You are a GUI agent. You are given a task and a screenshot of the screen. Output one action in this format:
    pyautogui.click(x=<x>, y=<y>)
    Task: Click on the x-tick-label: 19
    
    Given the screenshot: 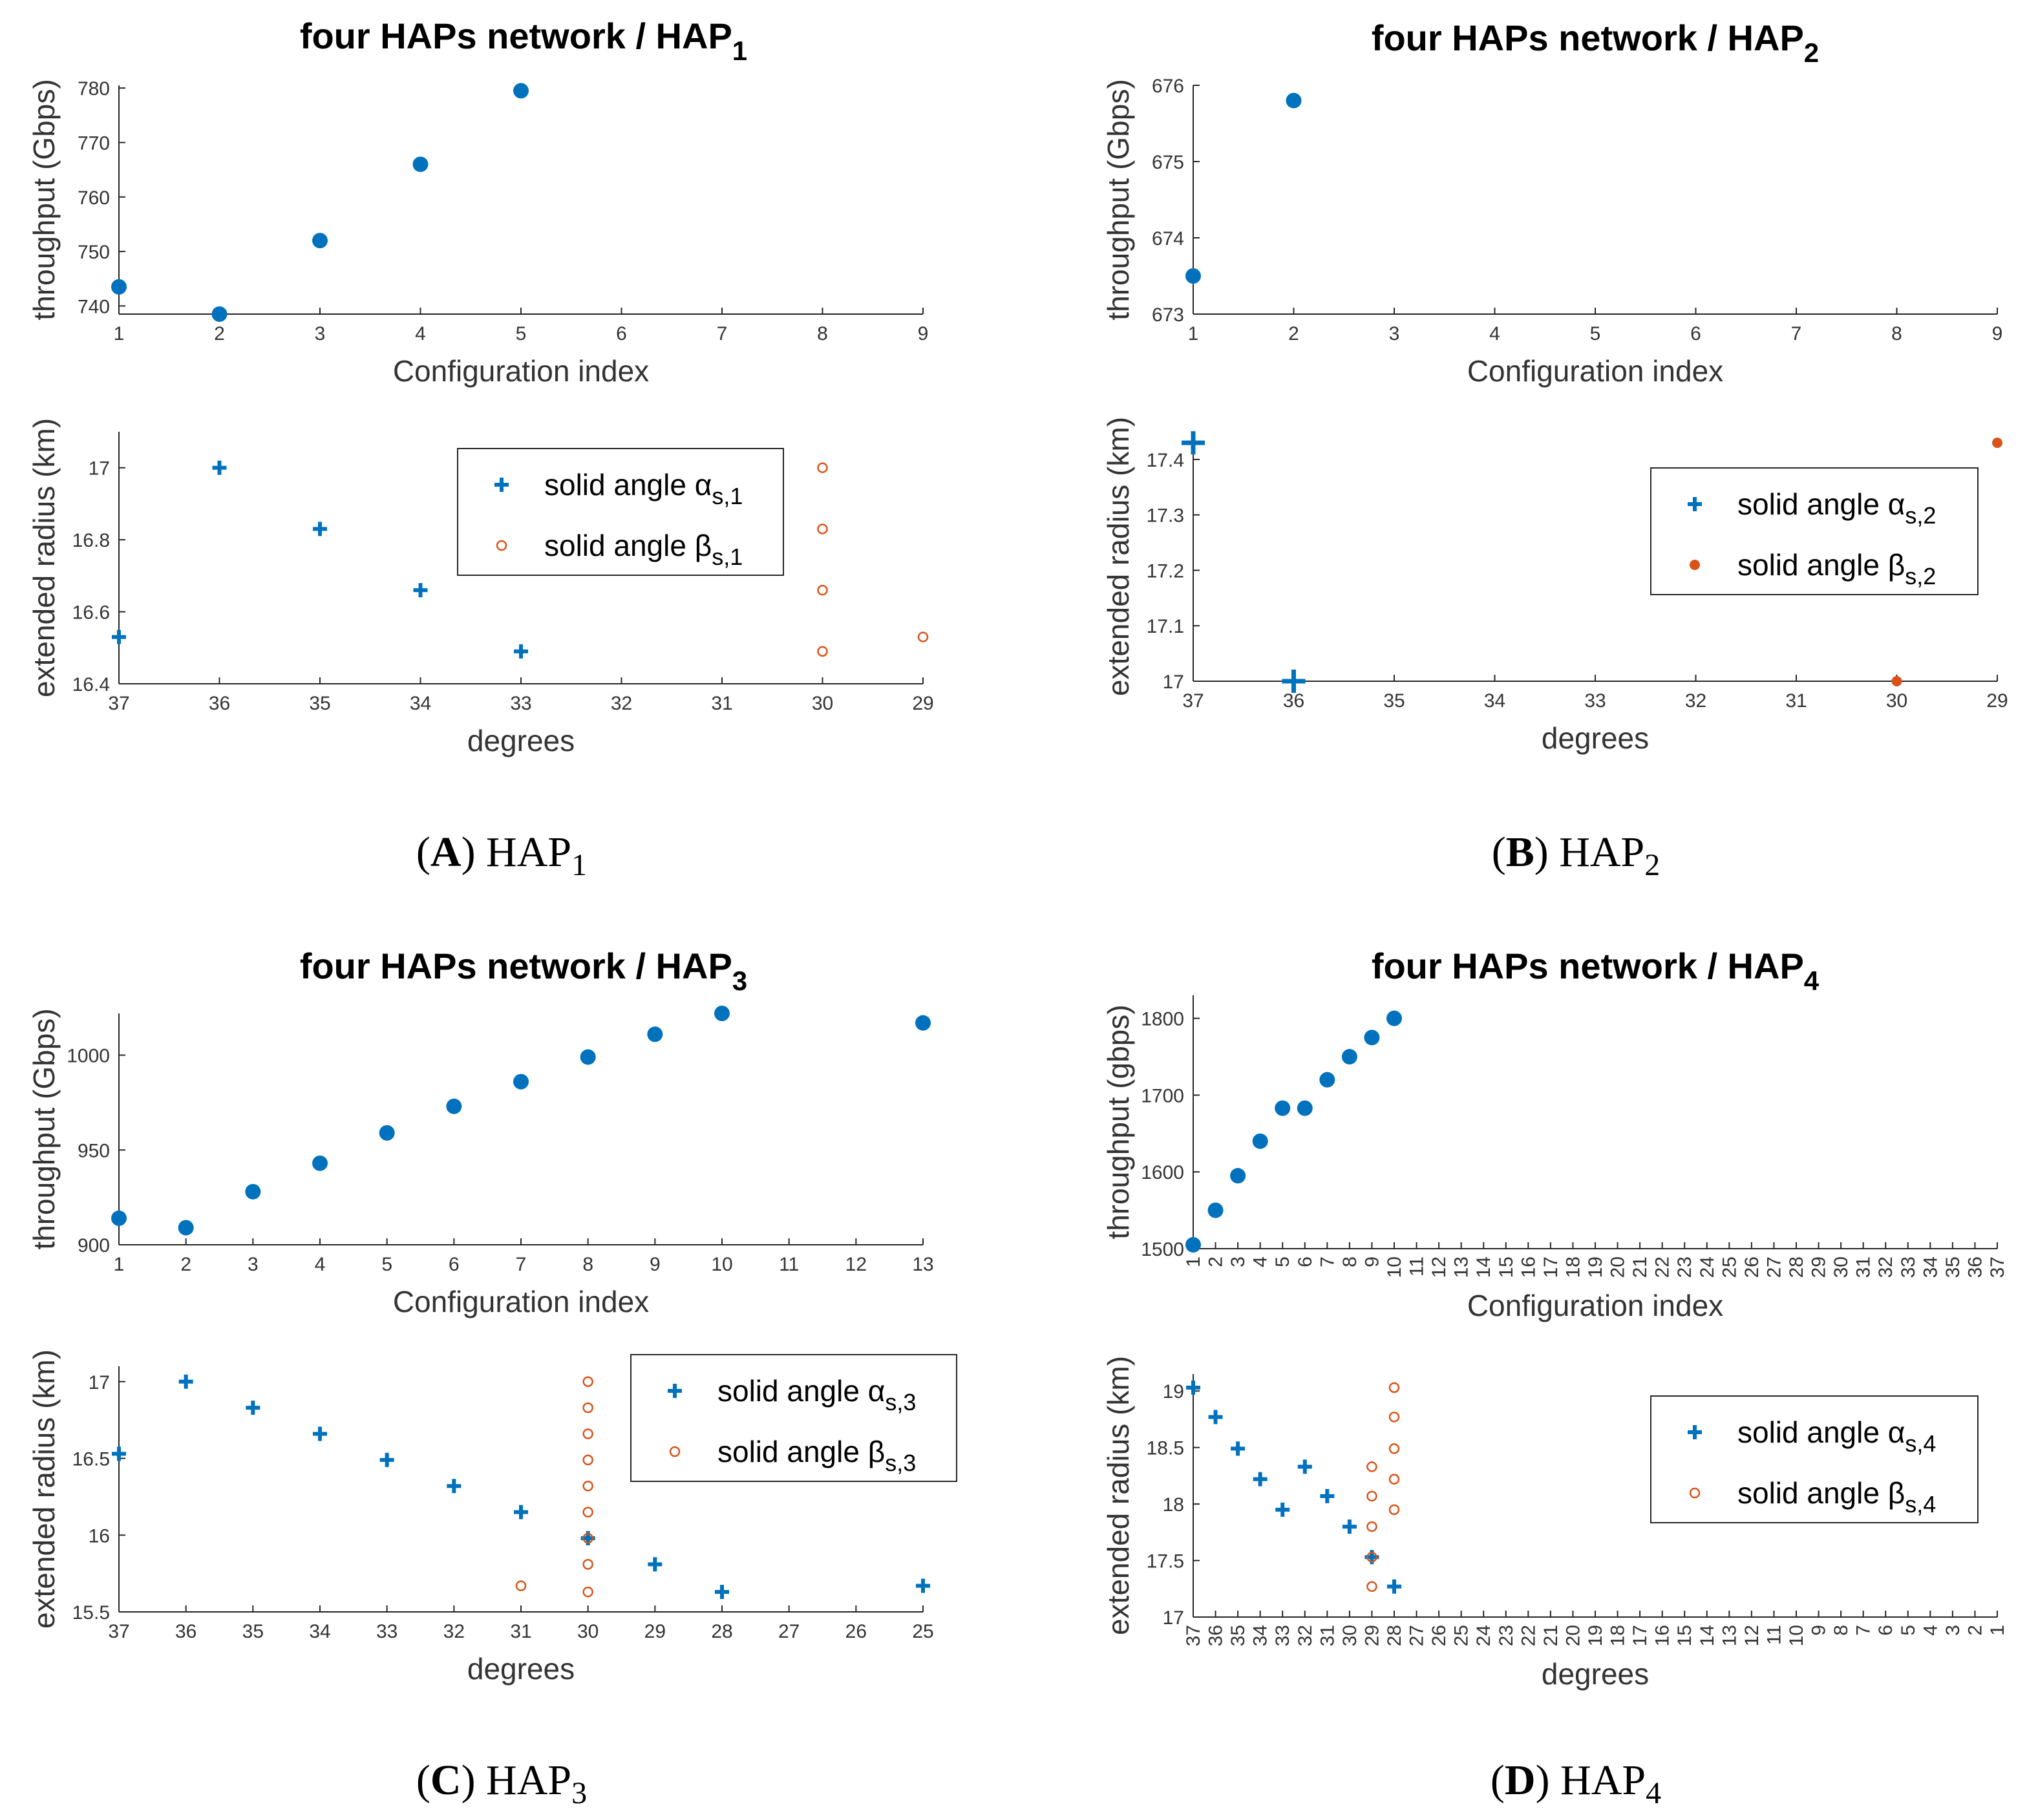 What is the action you would take?
    pyautogui.click(x=1596, y=1267)
    